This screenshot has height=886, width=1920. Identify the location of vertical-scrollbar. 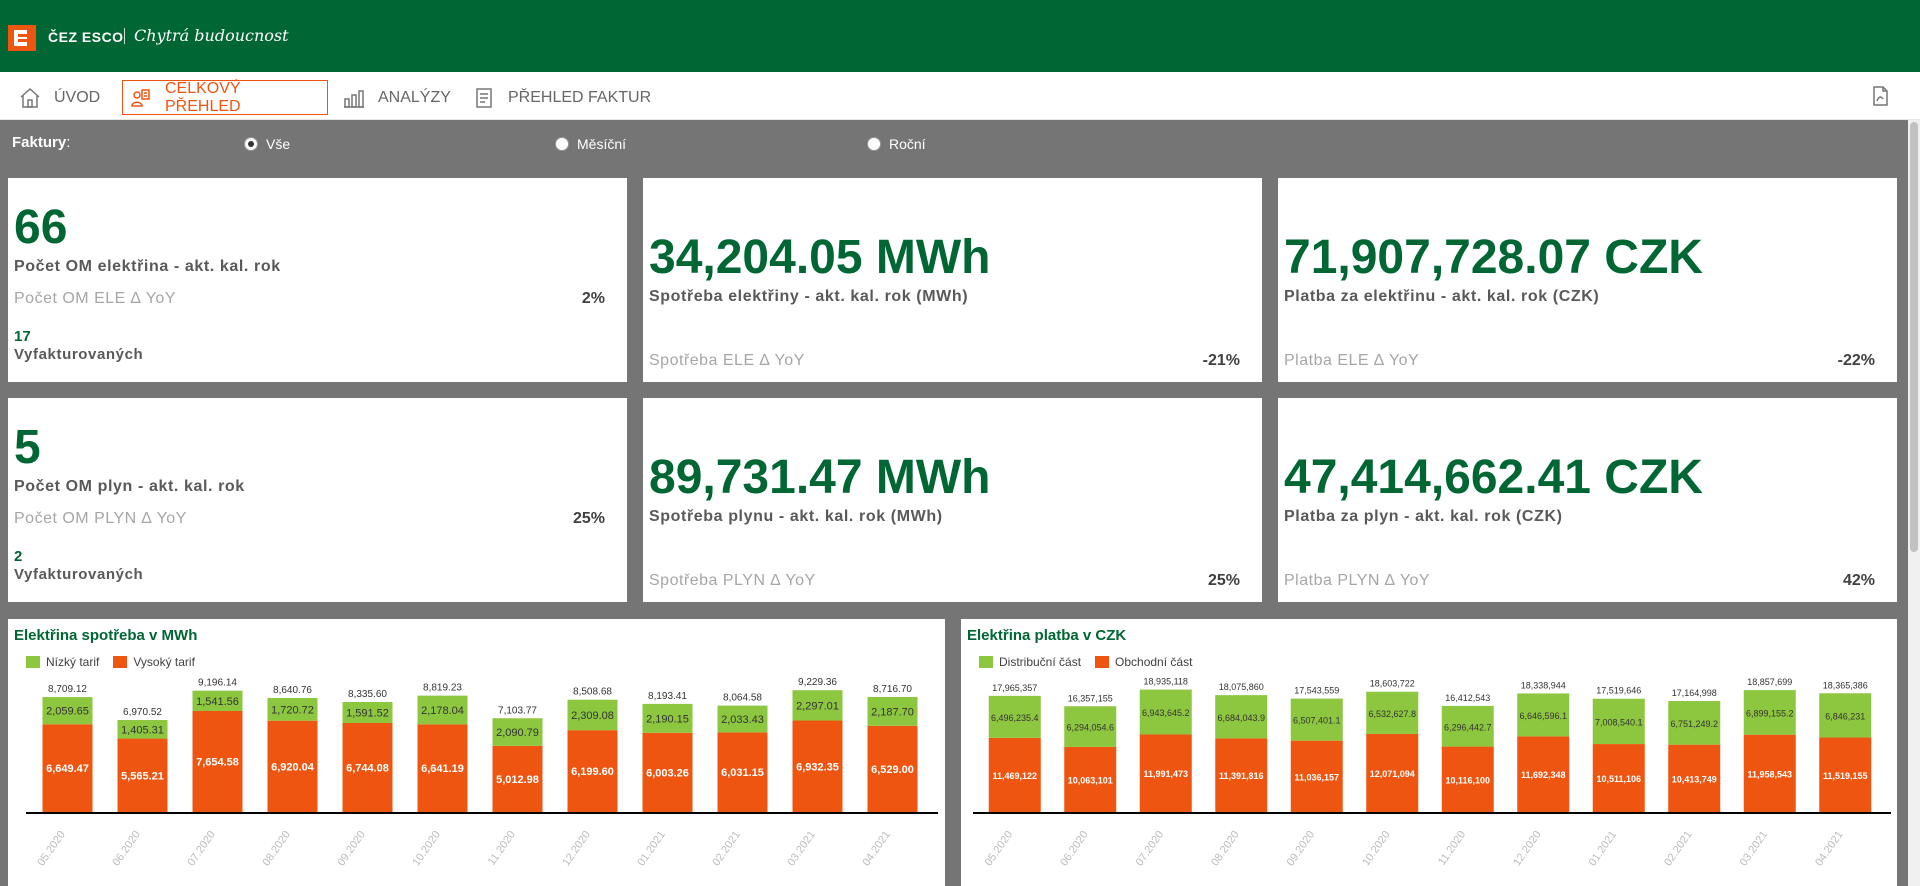
(1914, 503).